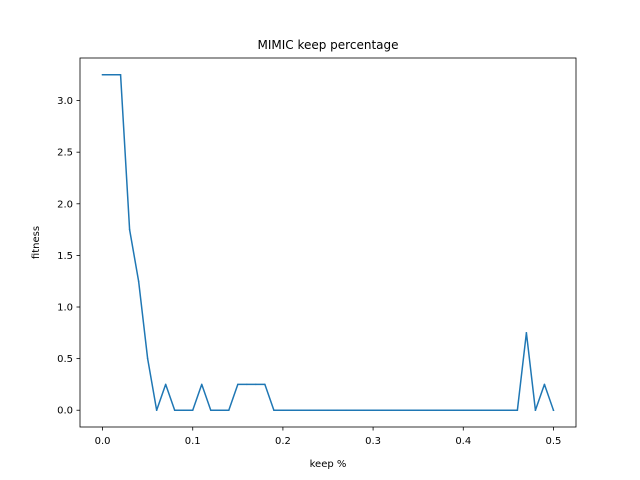  I want to click on y-tick-label: 0.5, so click(65, 359).